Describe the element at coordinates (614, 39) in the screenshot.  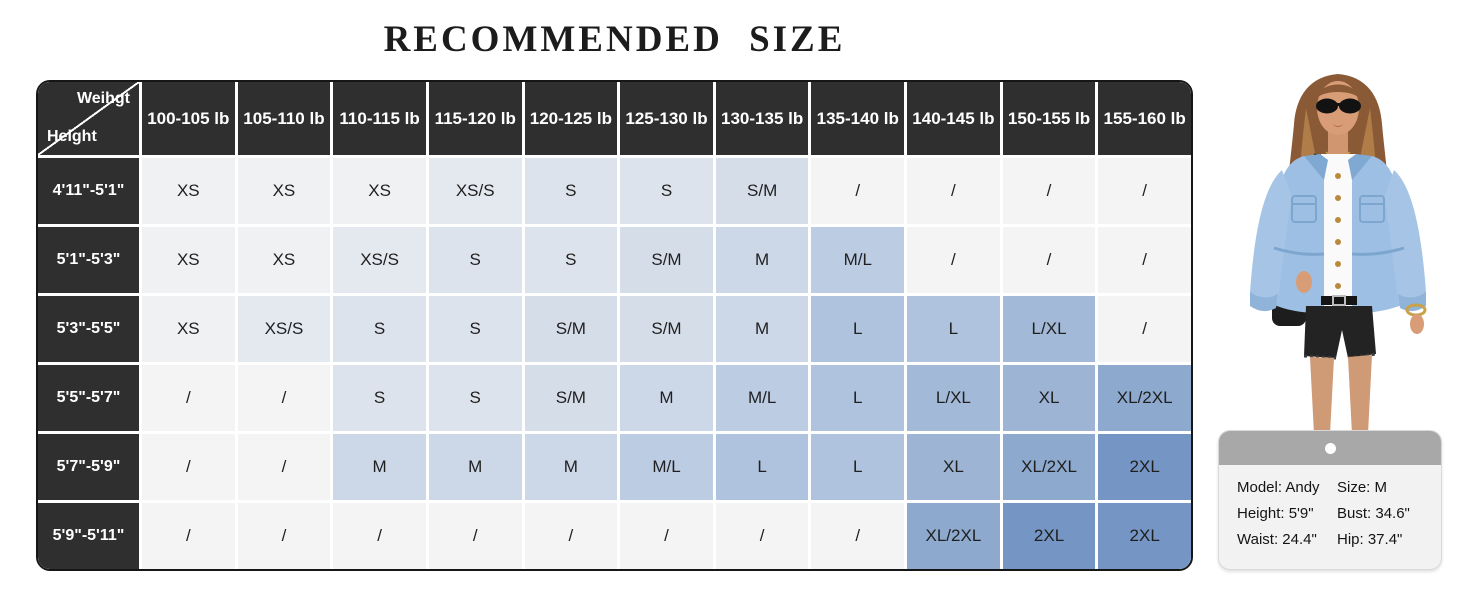
I see `page-title: RECOMMENDED SIZE` at that location.